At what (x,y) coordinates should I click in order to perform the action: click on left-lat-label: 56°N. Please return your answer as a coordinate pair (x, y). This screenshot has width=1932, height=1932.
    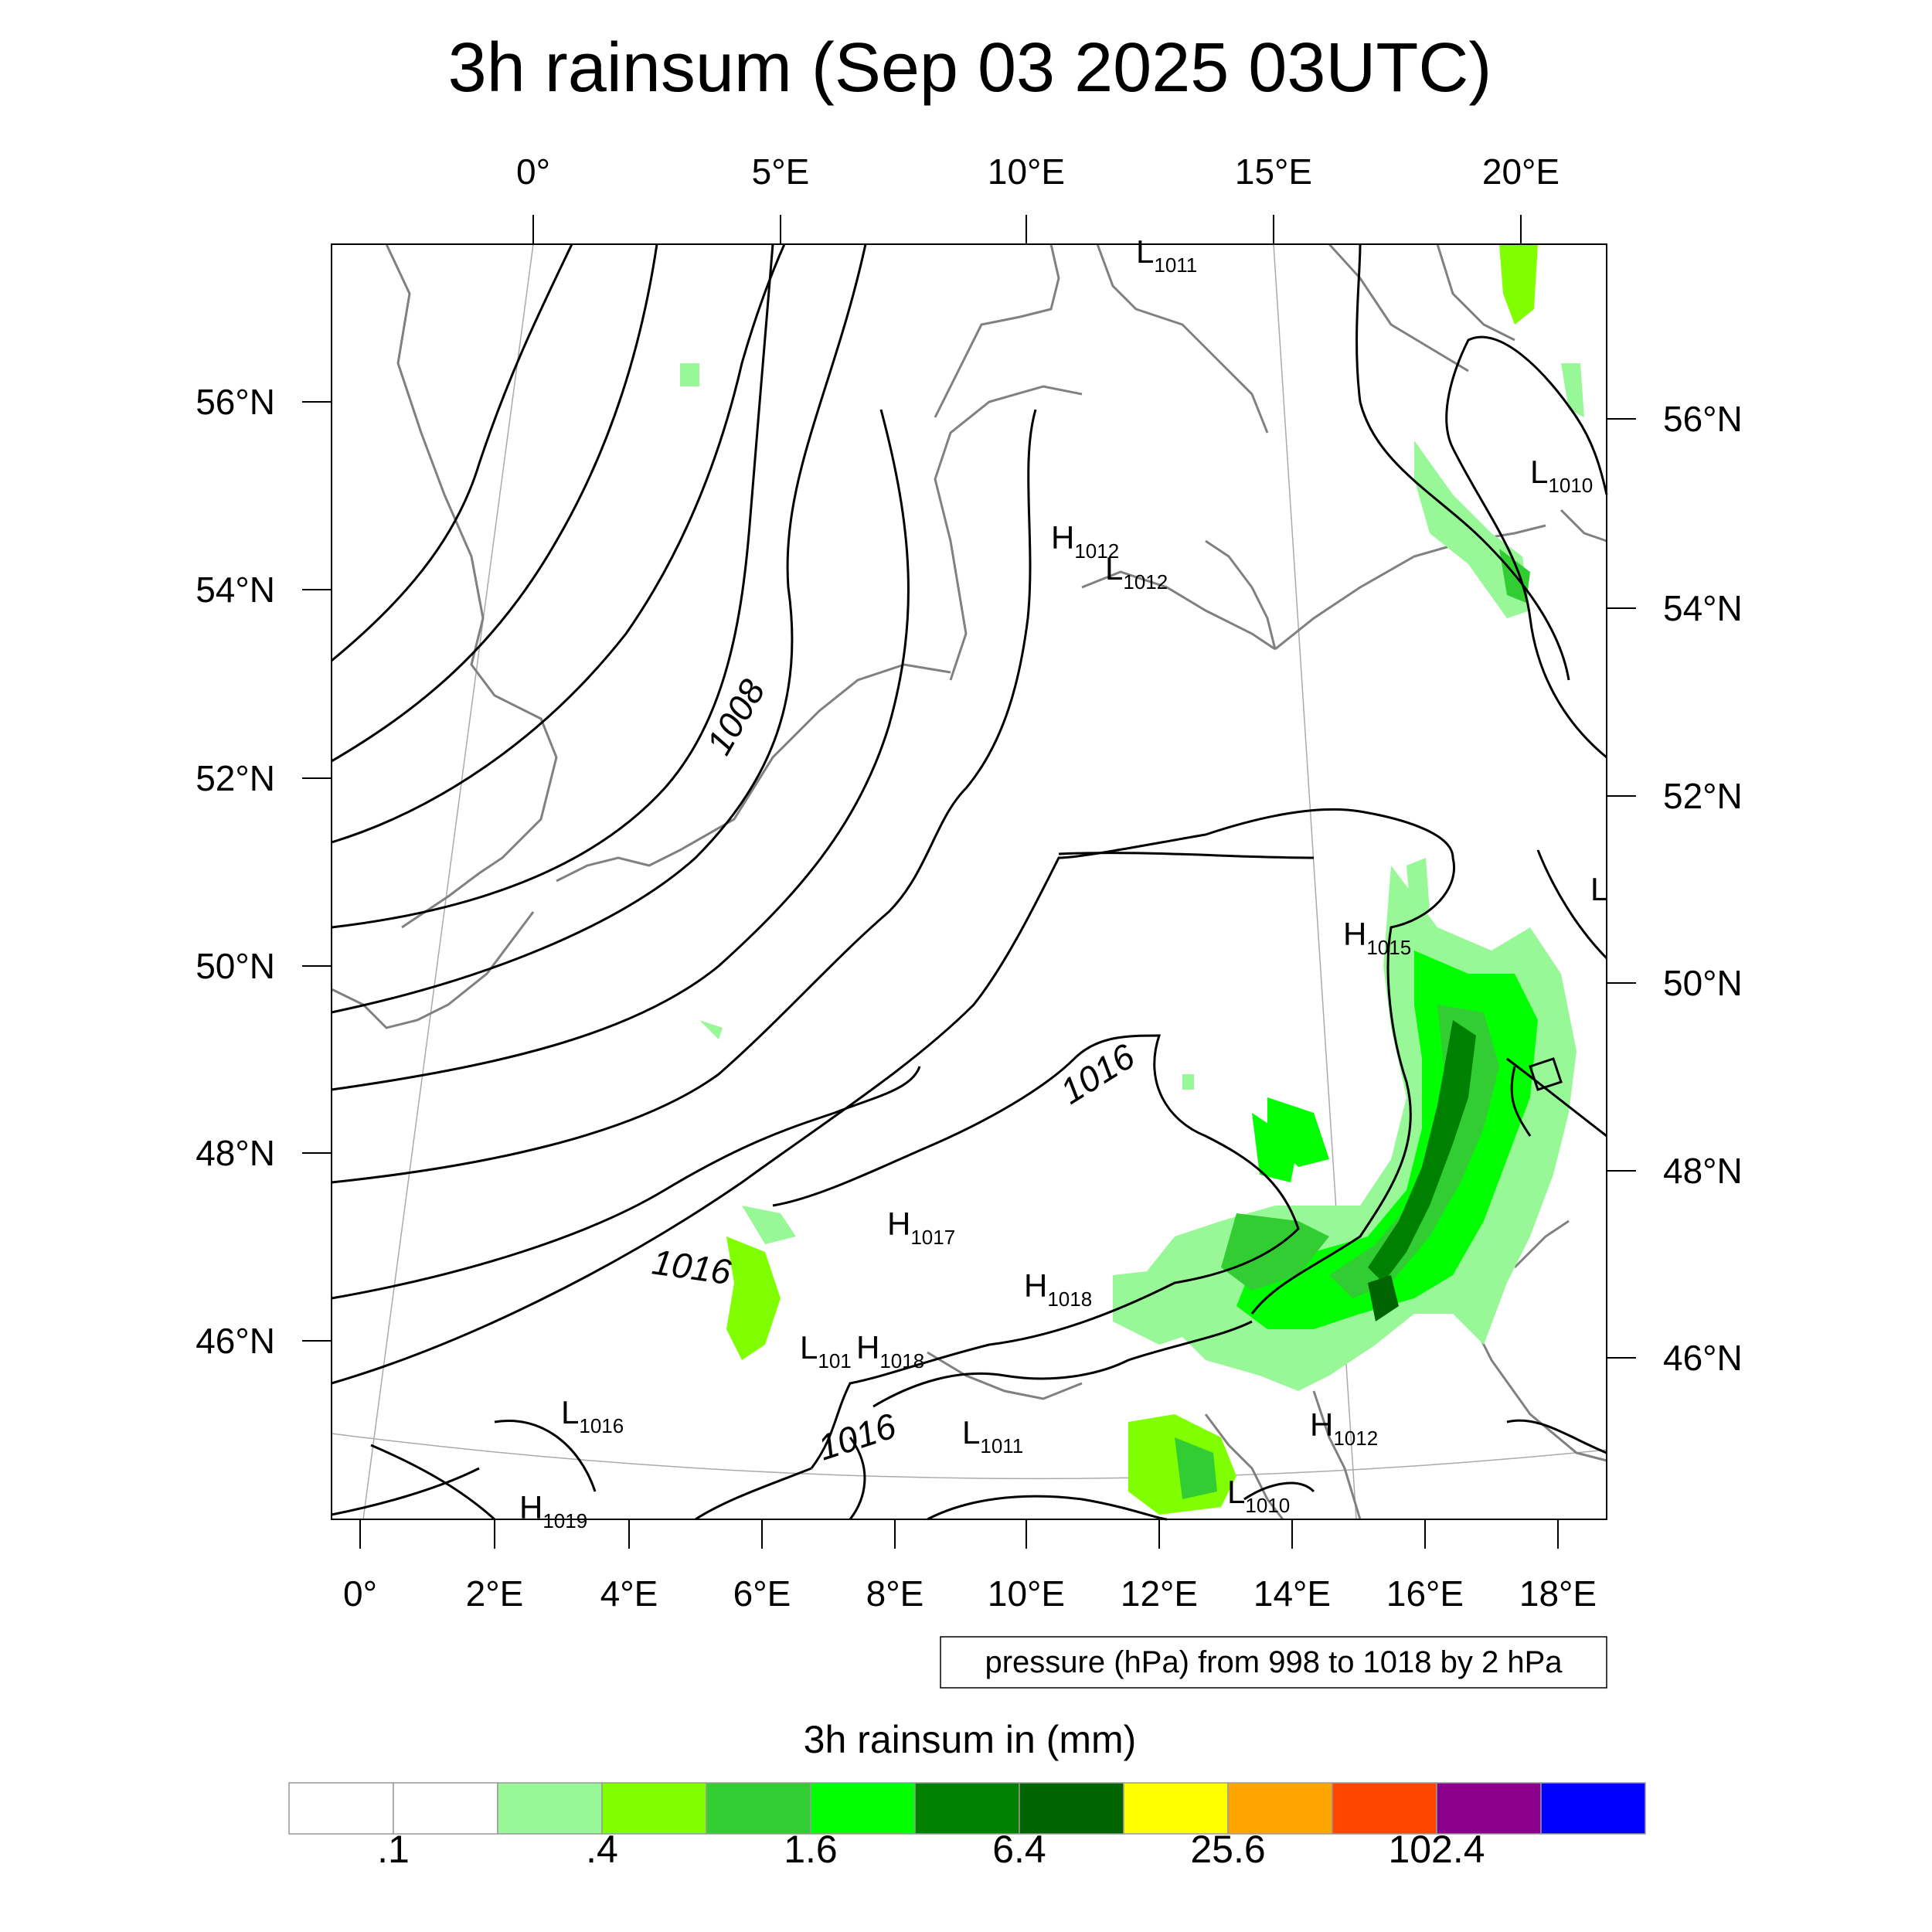
    Looking at the image, I should click on (236, 402).